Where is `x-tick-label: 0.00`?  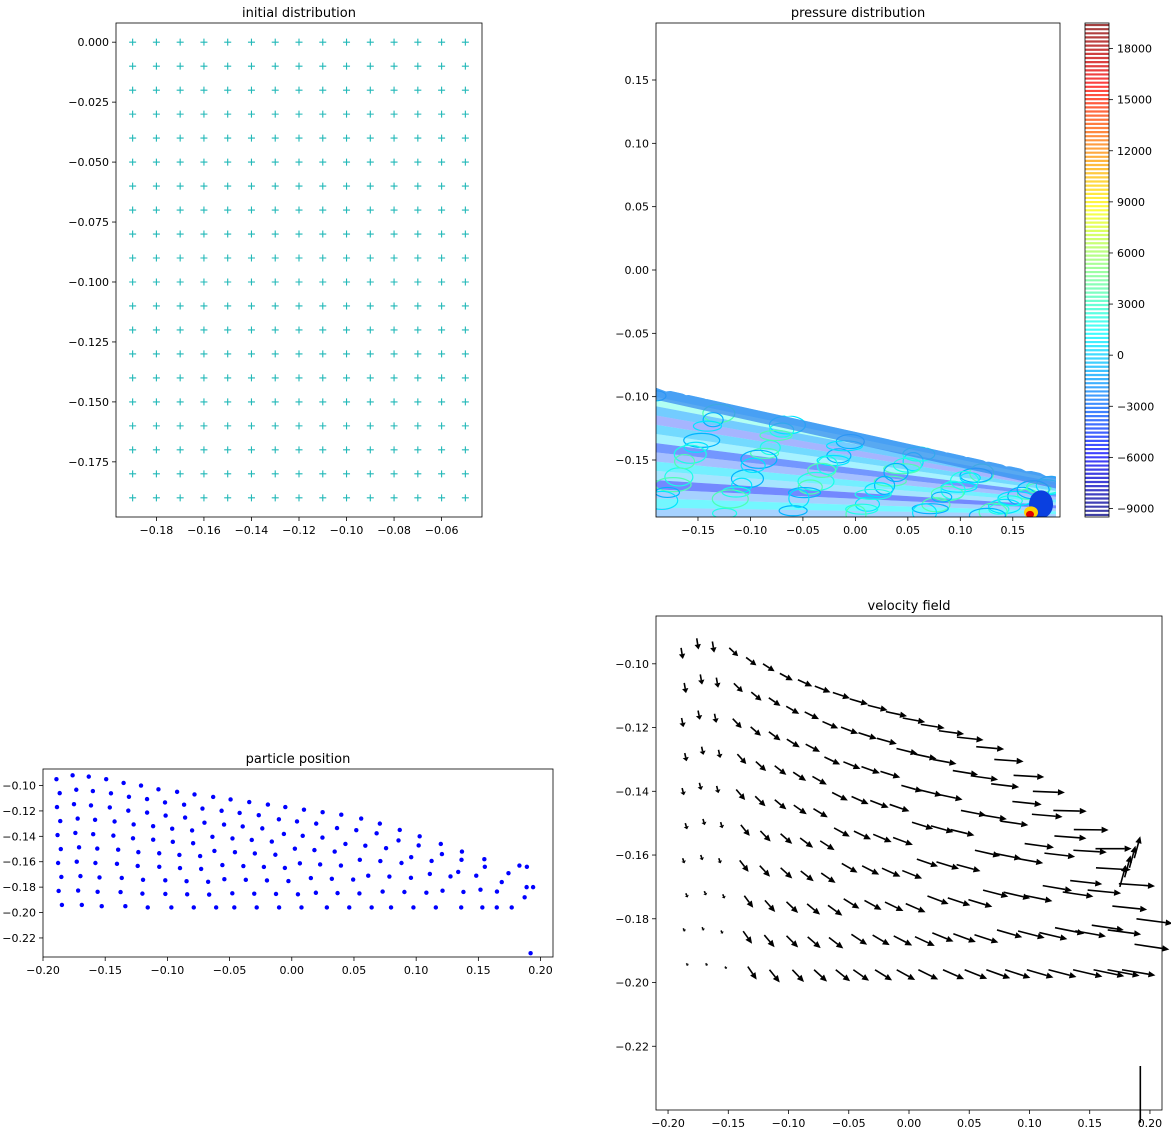
x-tick-label: 0.00 is located at coordinates (292, 970).